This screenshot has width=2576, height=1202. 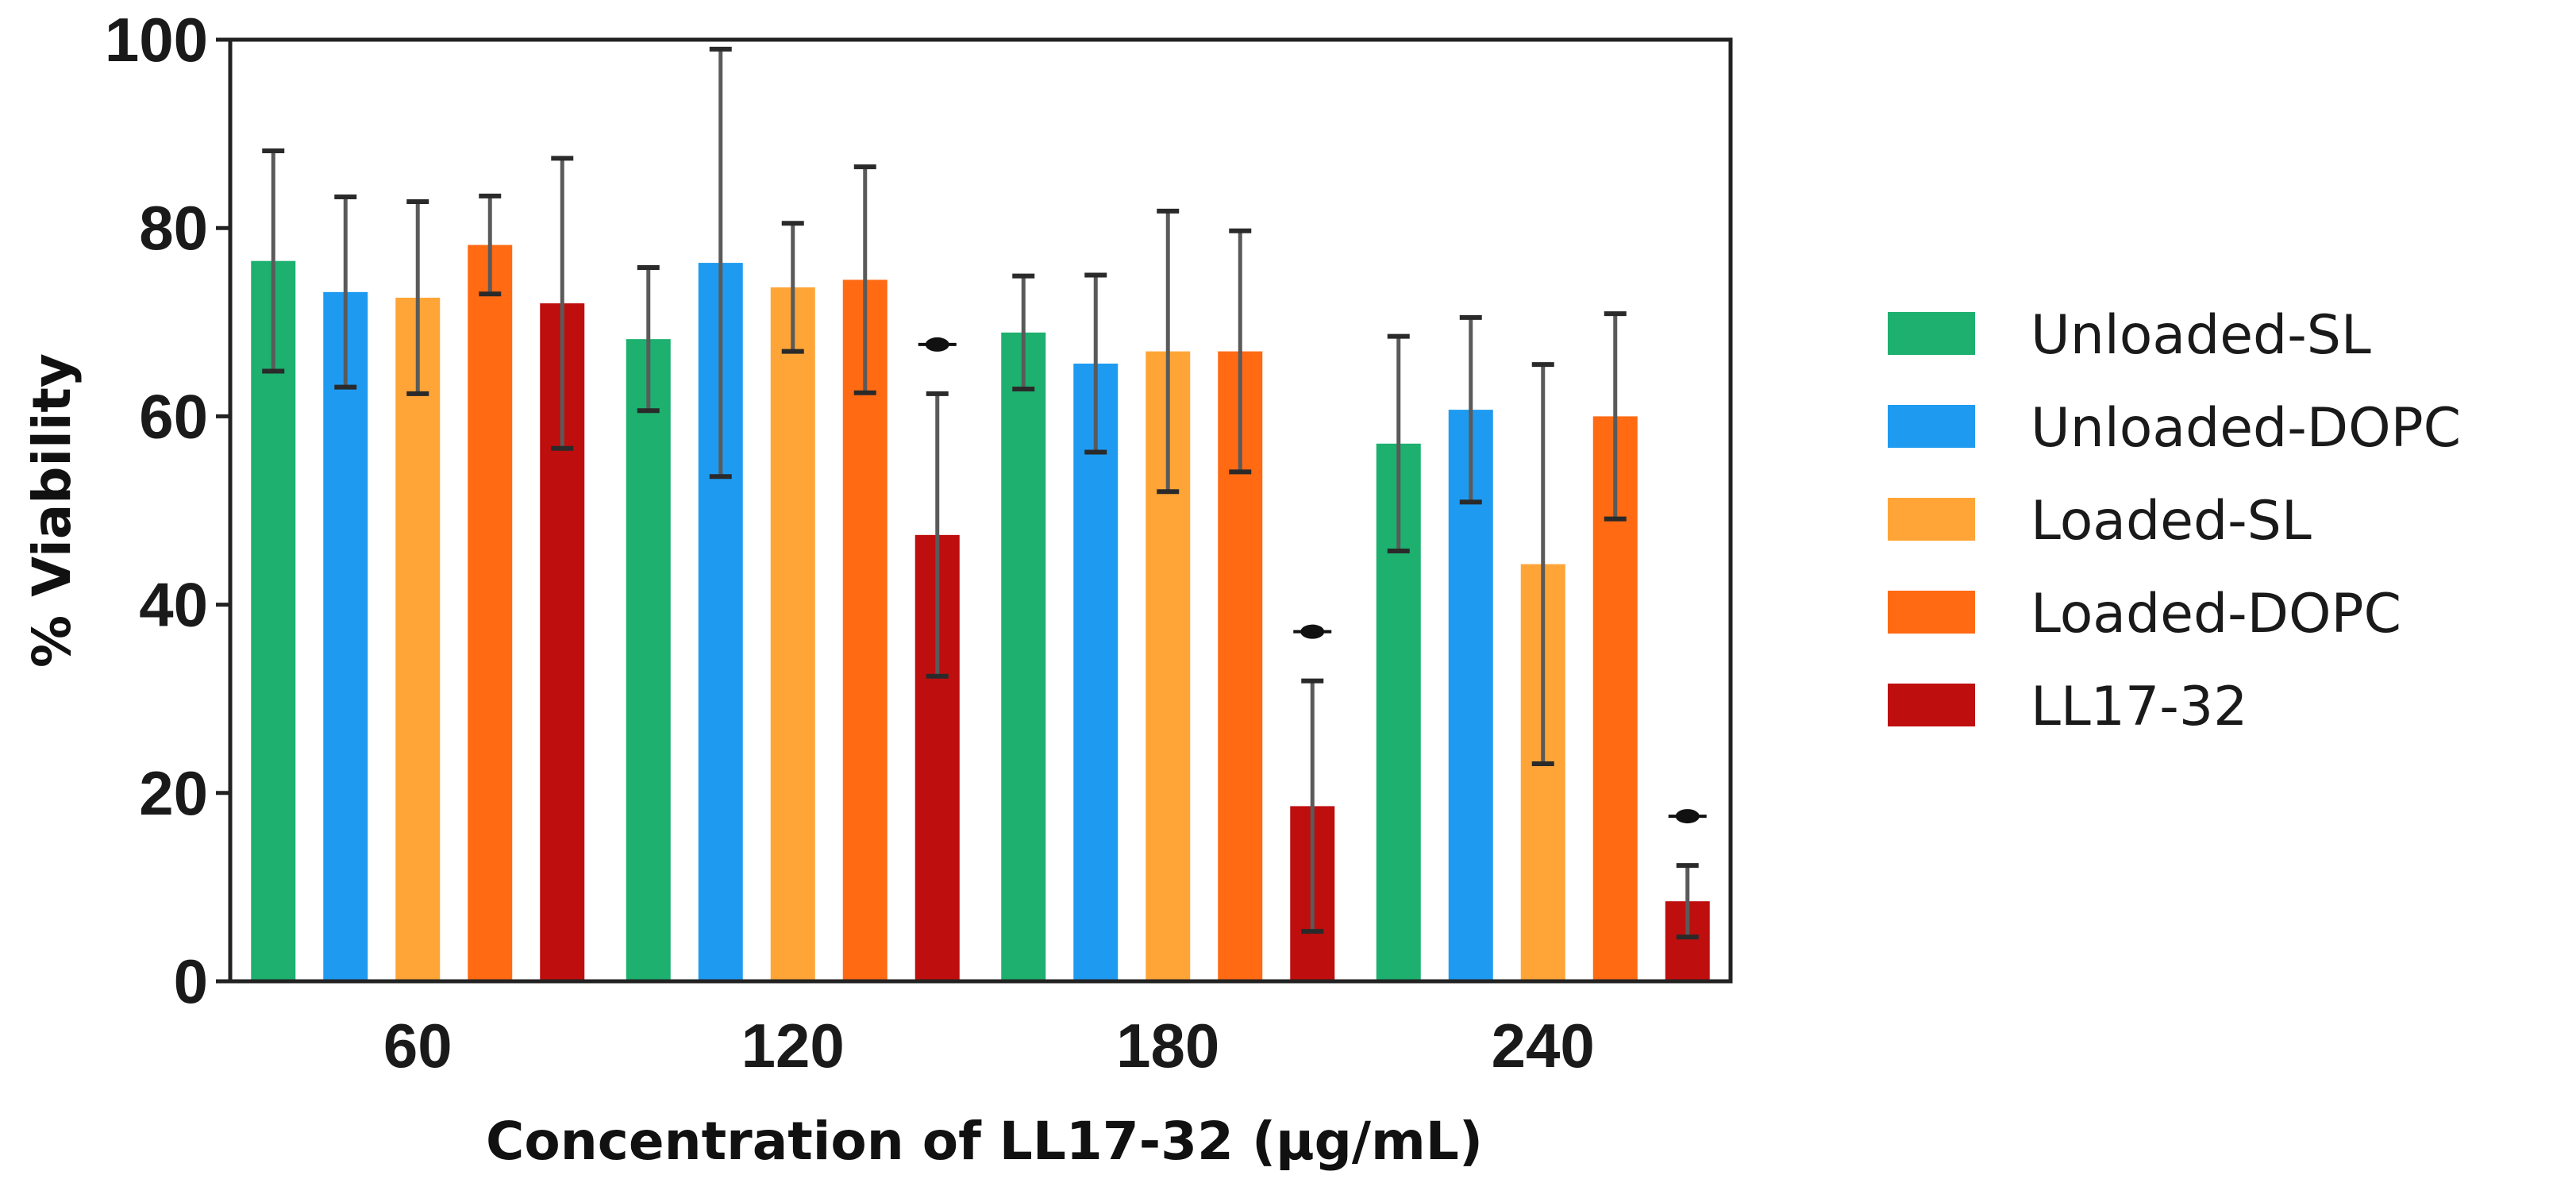 What do you see at coordinates (173, 793) in the screenshot?
I see `y-tick-label: 20` at bounding box center [173, 793].